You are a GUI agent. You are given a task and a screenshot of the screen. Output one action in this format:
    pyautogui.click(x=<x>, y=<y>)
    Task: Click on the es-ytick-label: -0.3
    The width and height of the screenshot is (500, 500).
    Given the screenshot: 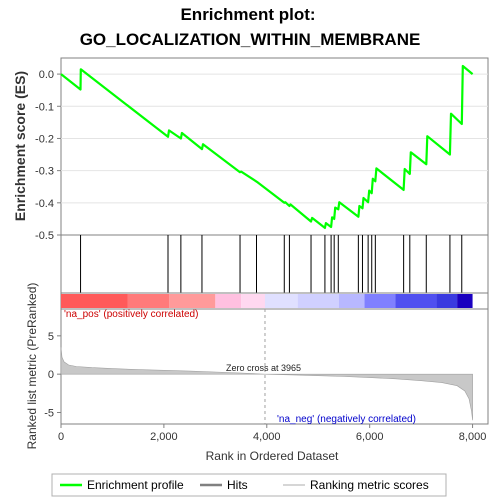 What is the action you would take?
    pyautogui.click(x=44, y=172)
    